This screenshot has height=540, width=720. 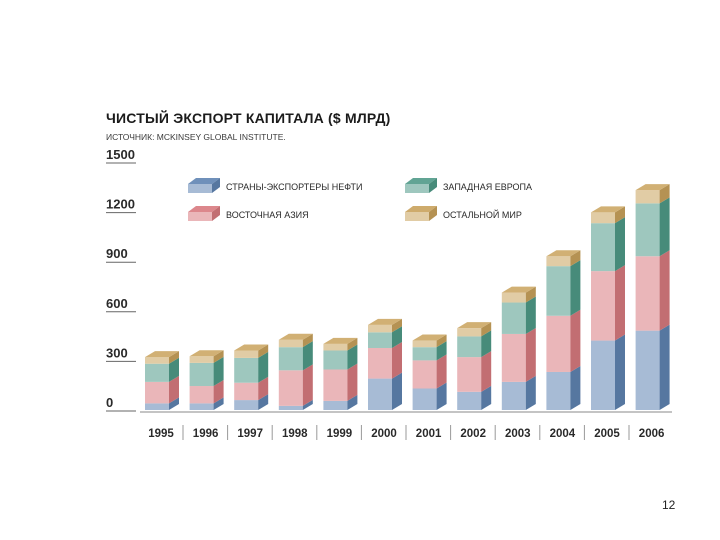 What do you see at coordinates (518, 434) in the screenshot?
I see `x-tick-label: 2003` at bounding box center [518, 434].